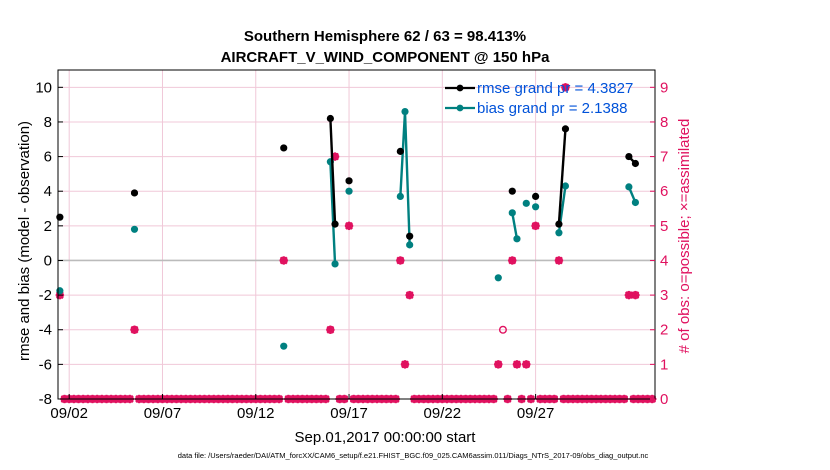 The image size is (830, 470). Describe the element at coordinates (163, 413) in the screenshot. I see `x-tick-label: 09/07` at that location.